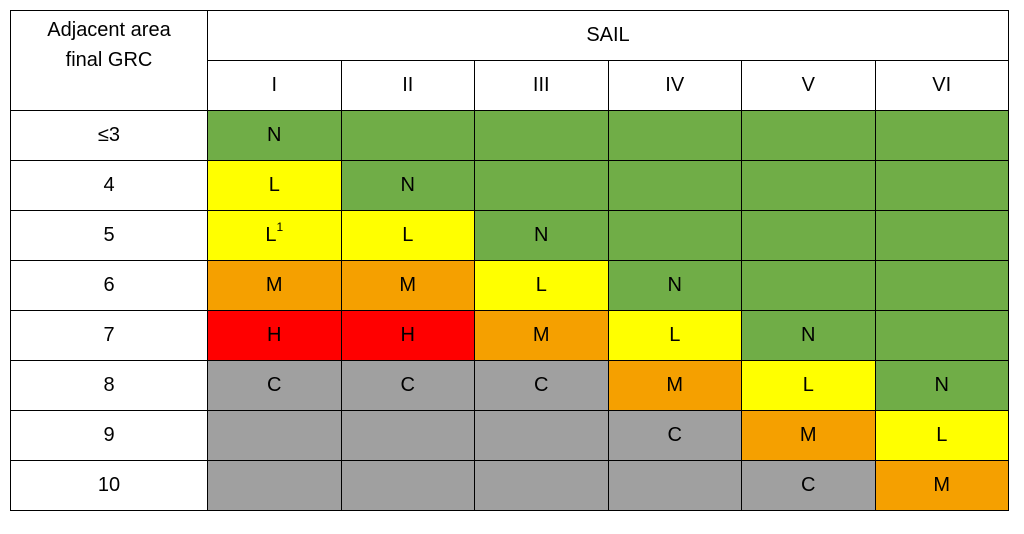 Image resolution: width=1024 pixels, height=534 pixels. I want to click on row-label: 4, so click(109, 185).